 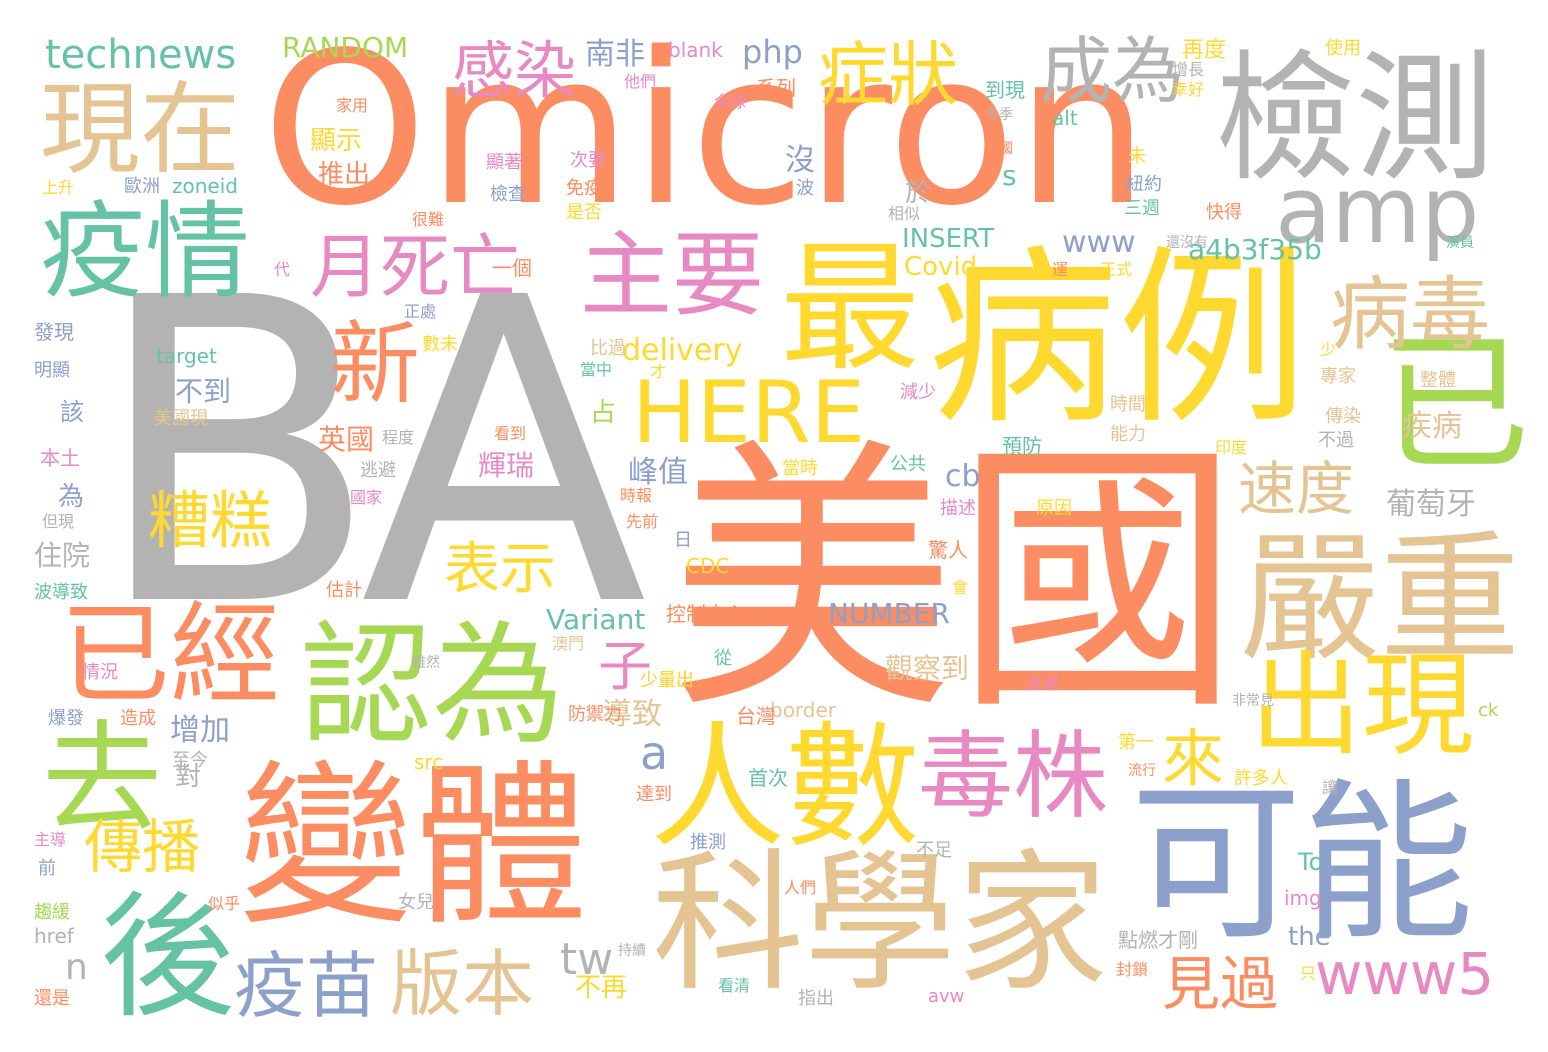 What do you see at coordinates (344, 590) in the screenshot?
I see `word: 估計` at bounding box center [344, 590].